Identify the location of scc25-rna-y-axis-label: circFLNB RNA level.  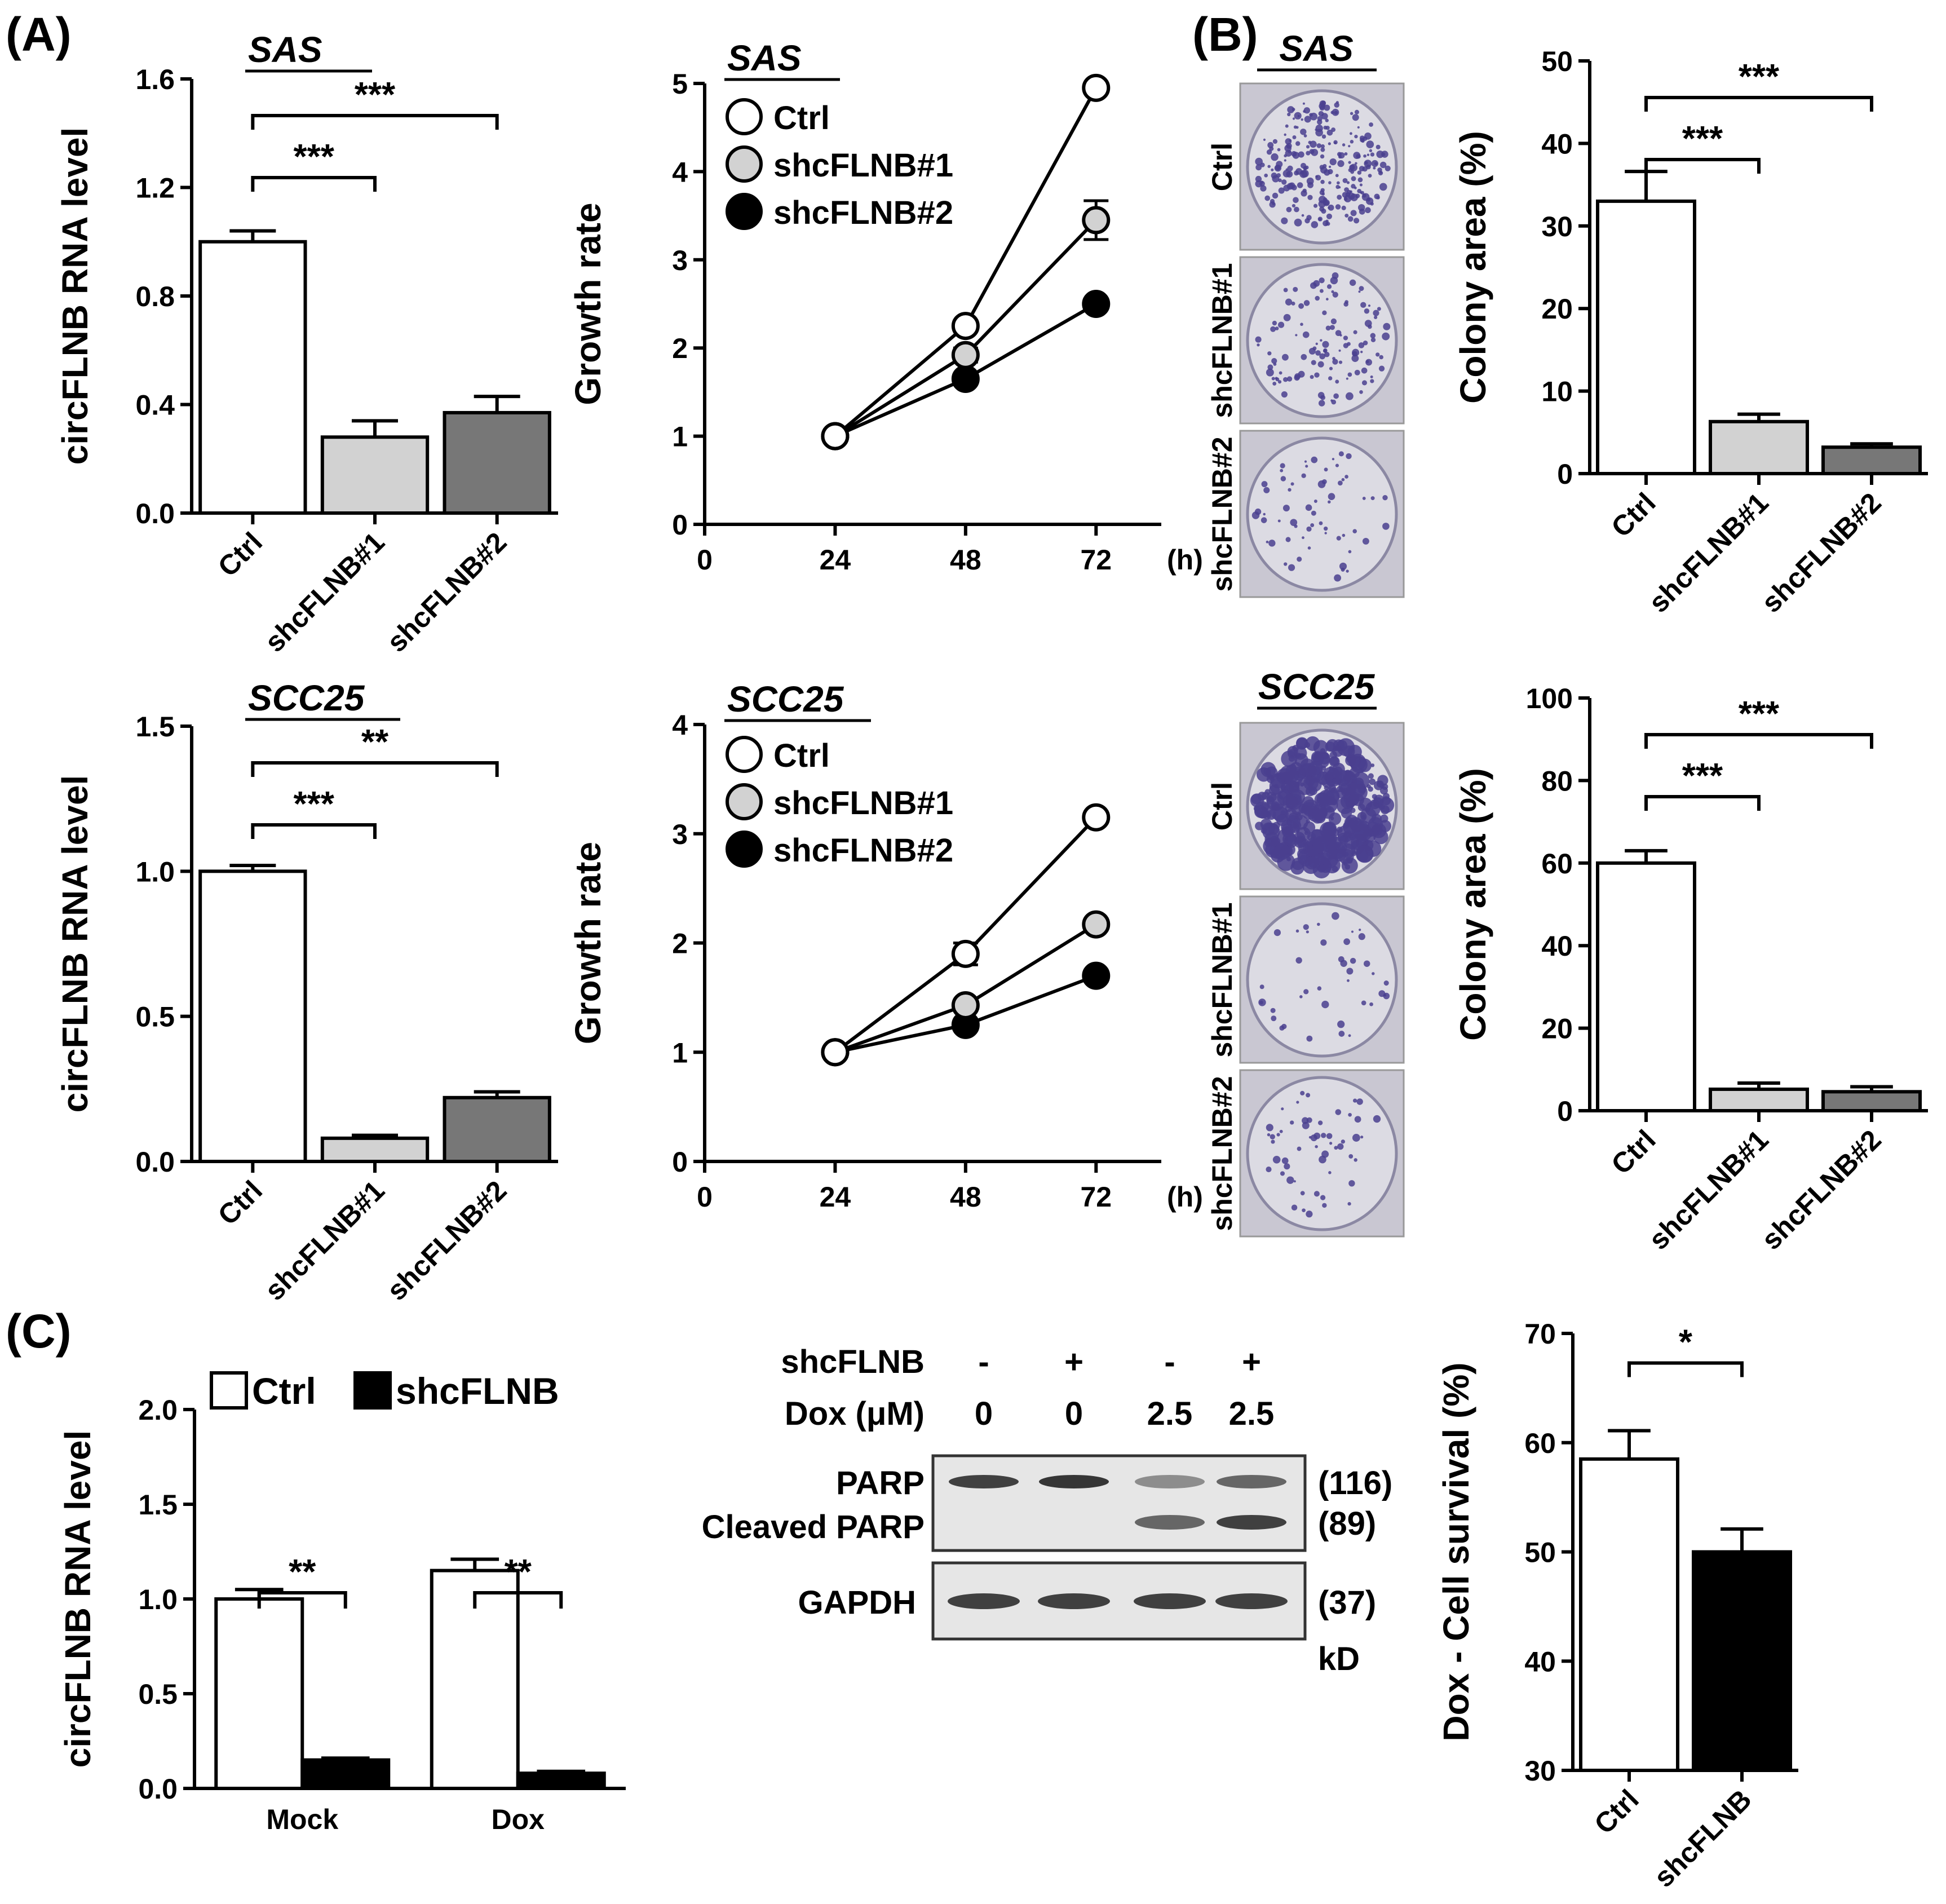
(75, 944).